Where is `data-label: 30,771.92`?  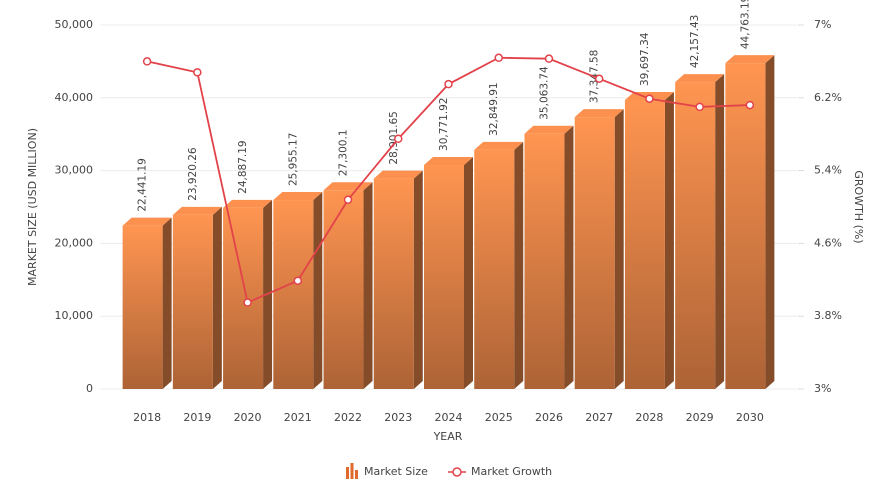
data-label: 30,771.92 is located at coordinates (444, 124).